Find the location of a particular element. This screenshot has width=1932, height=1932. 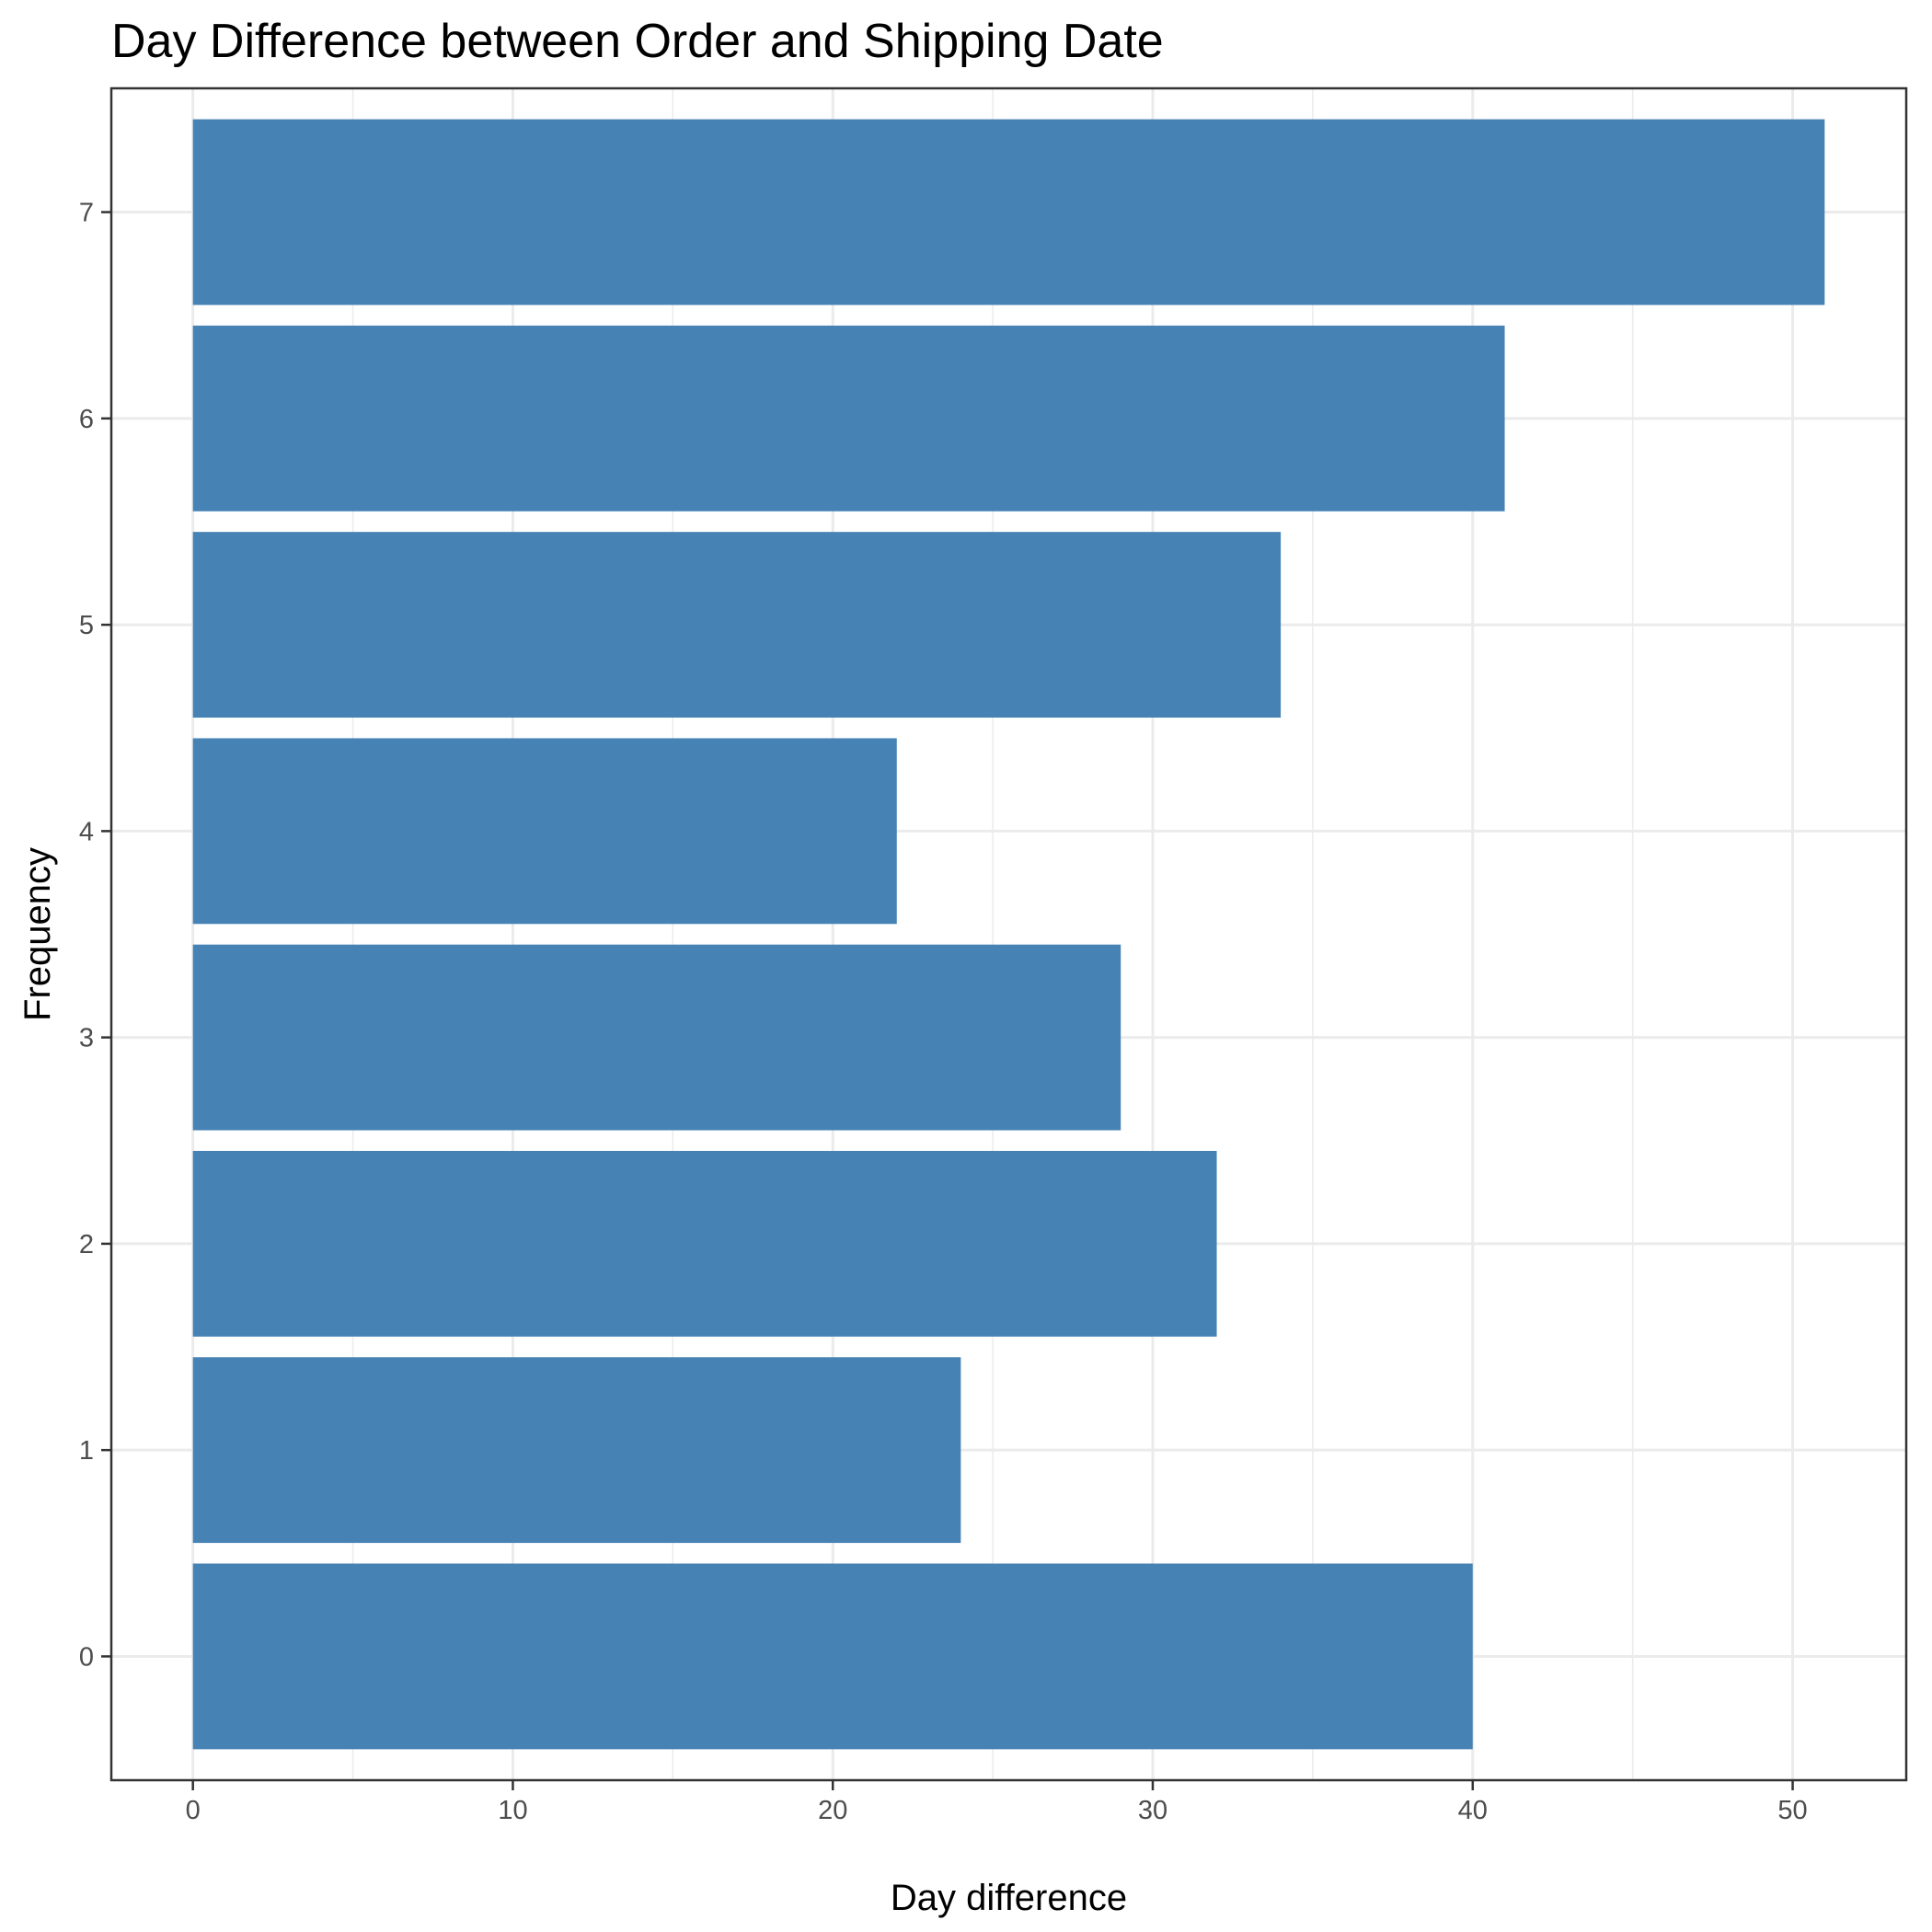

y-axis: 0 1 2 3 4 5 6 7 is located at coordinates (95, 935).